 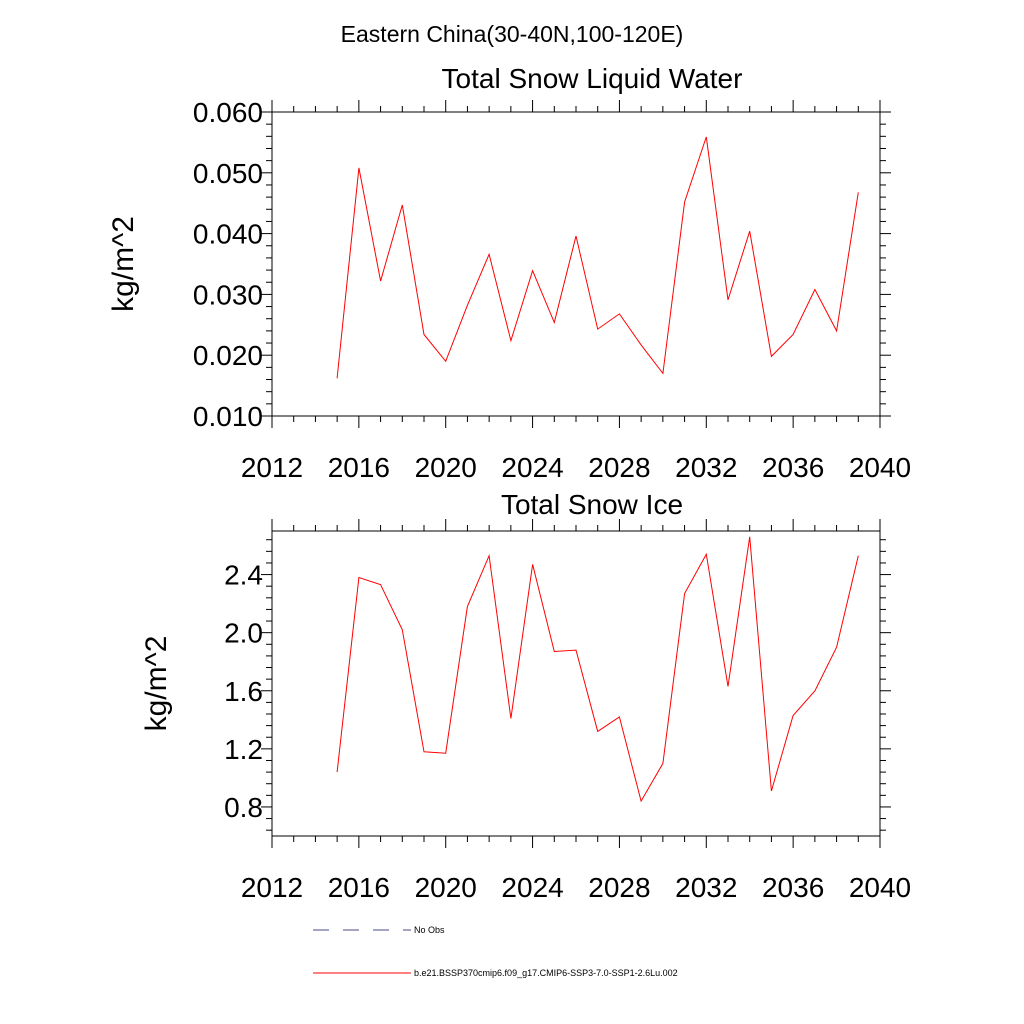 I want to click on chart-title: Total Snow Liquid Water, so click(x=592, y=78).